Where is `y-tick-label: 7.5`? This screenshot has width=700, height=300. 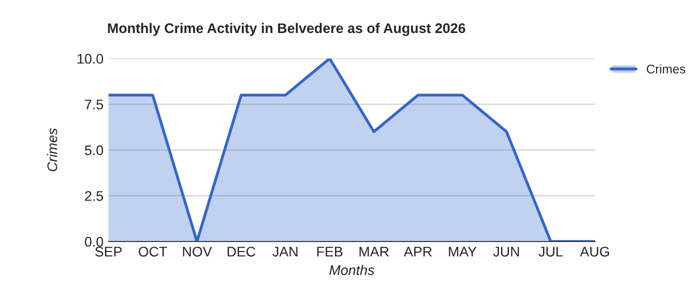 y-tick-label: 7.5 is located at coordinates (94, 105).